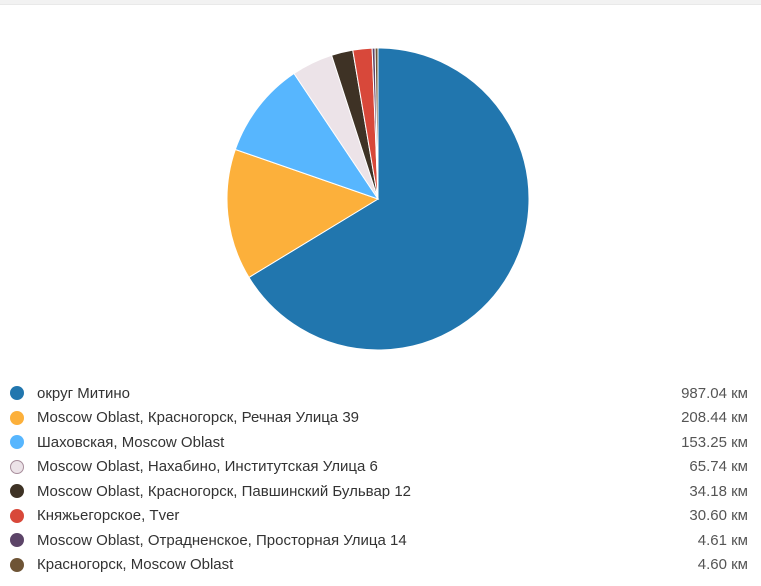  What do you see at coordinates (135, 565) in the screenshot?
I see `legend-label: Красногорск, Moscow Oblast` at bounding box center [135, 565].